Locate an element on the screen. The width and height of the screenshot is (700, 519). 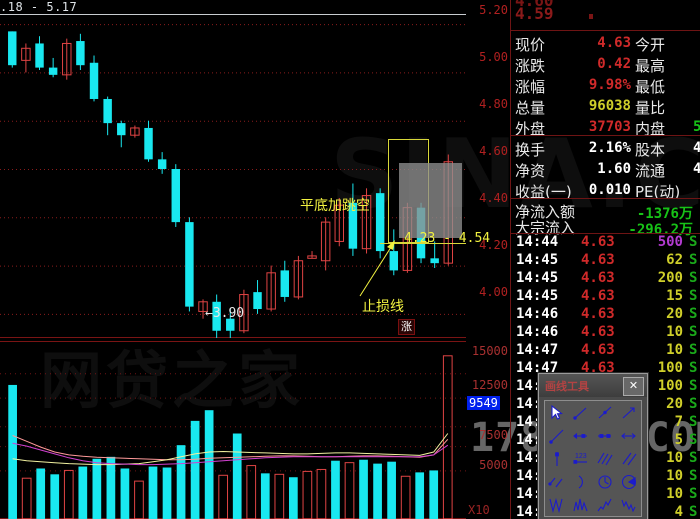
quote-label: 涨跌 is located at coordinates (530, 66).